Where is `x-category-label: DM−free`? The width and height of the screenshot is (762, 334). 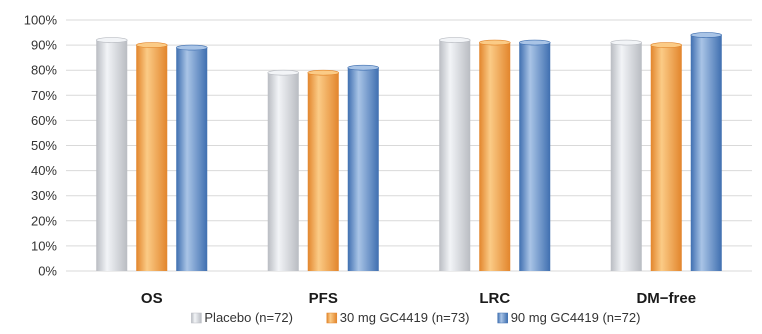 x-category-label: DM−free is located at coordinates (666, 298).